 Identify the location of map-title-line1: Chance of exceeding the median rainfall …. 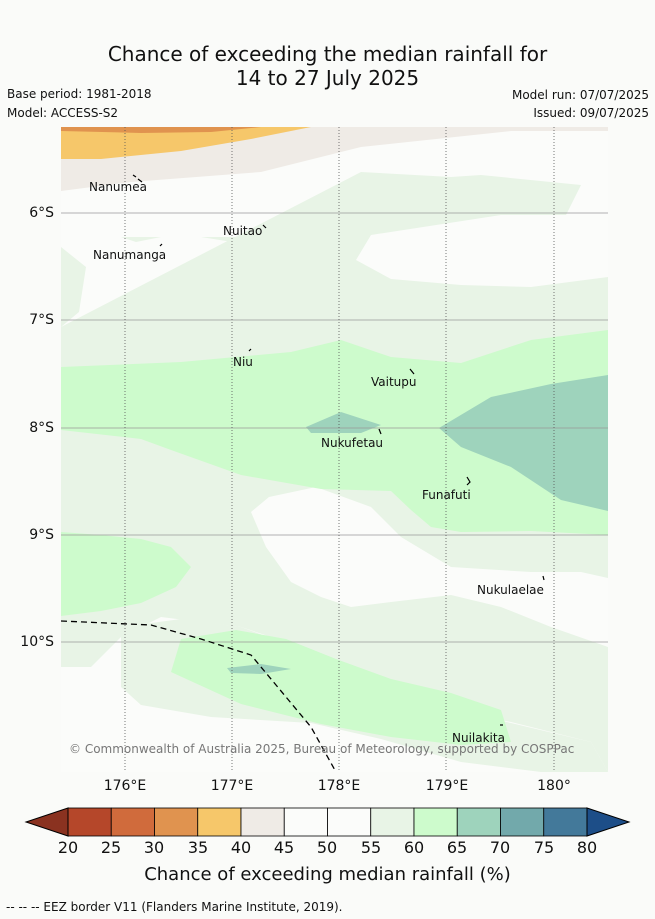
(327, 54).